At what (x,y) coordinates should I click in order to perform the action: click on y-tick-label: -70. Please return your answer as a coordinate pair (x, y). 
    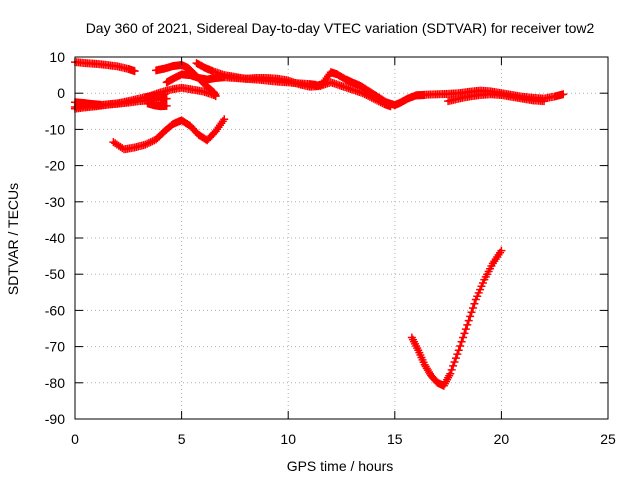
    Looking at the image, I should click on (55, 347).